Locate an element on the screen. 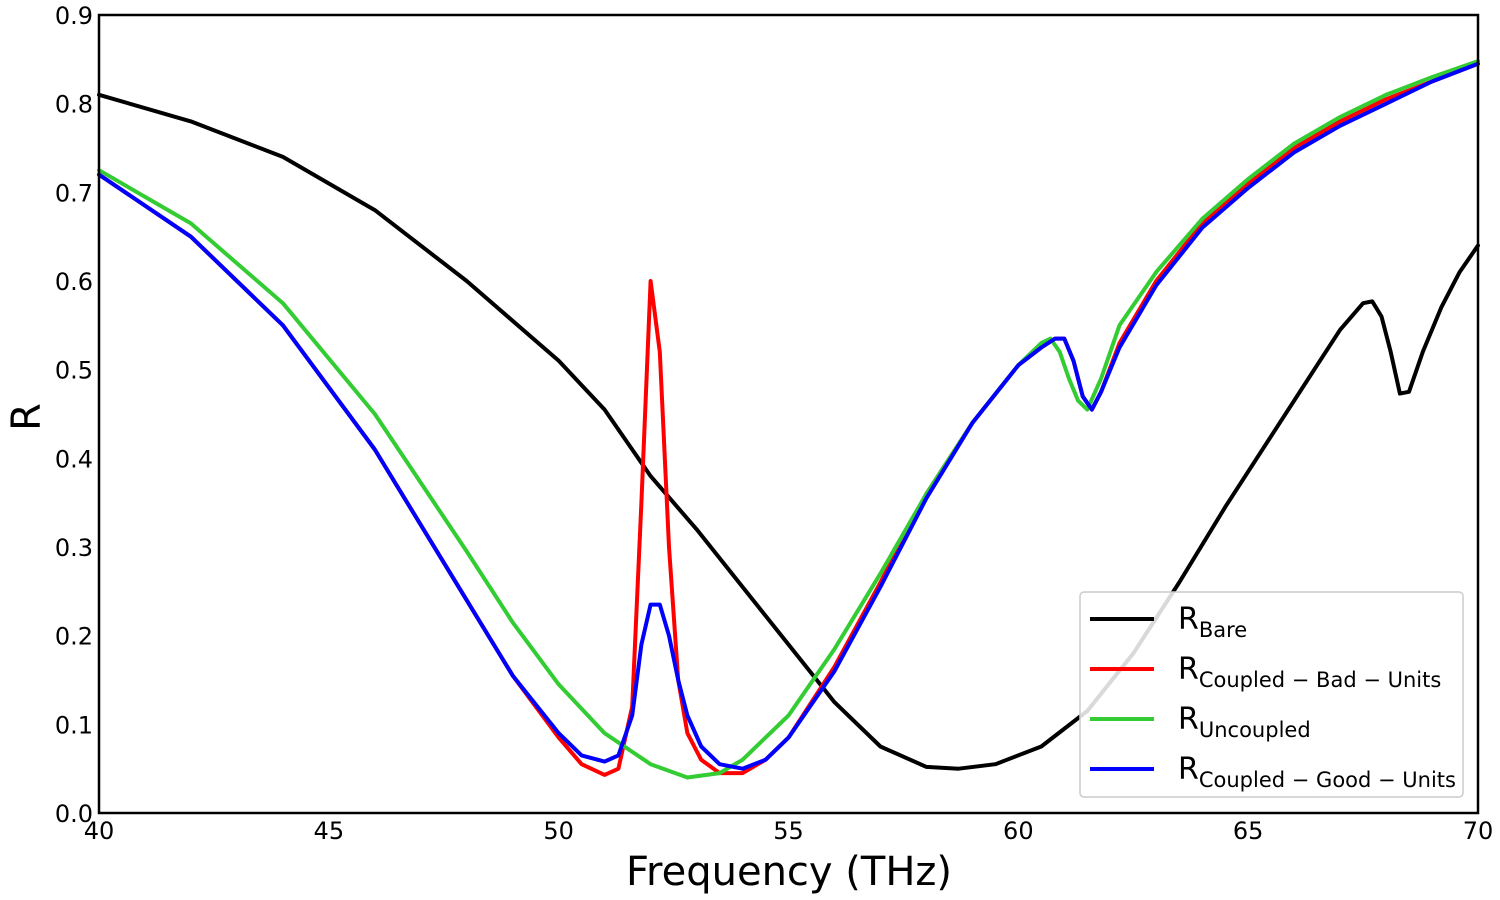 The width and height of the screenshot is (1500, 900). y-tick-label: 0.4 is located at coordinates (74, 459).